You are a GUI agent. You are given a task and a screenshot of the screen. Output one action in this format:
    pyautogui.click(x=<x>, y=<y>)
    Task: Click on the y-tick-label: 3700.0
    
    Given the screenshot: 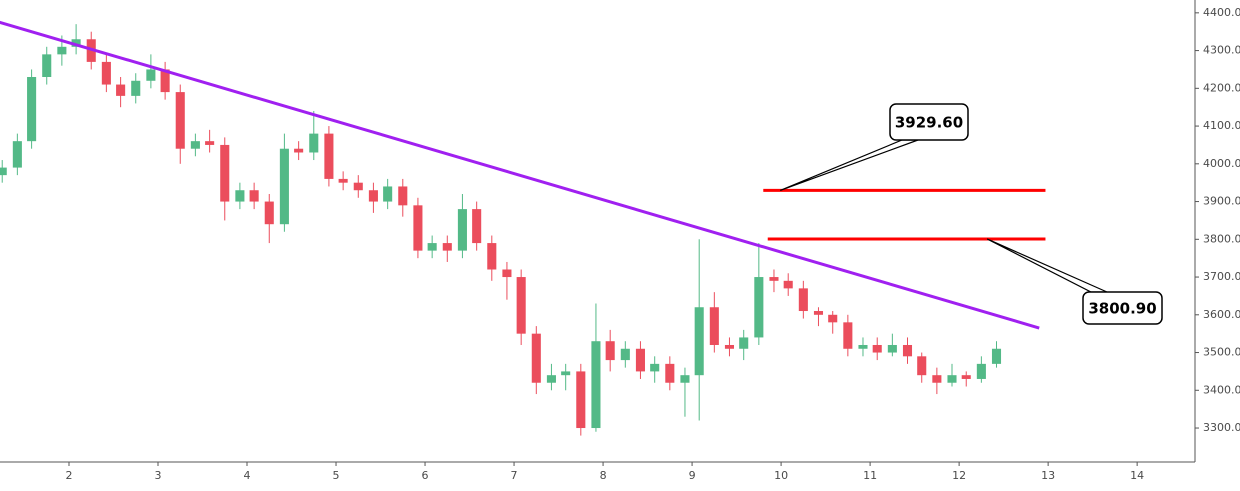 What is the action you would take?
    pyautogui.click(x=1221, y=276)
    